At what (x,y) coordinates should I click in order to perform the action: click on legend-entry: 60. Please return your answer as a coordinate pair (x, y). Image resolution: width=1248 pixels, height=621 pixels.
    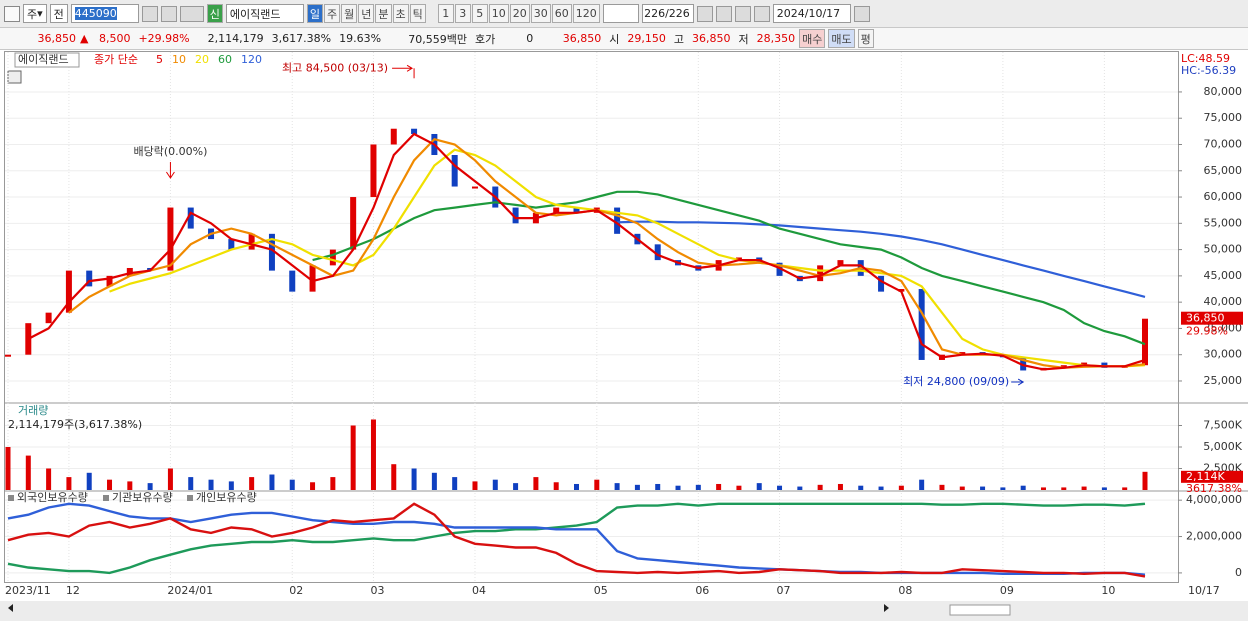
    Looking at the image, I should click on (225, 59).